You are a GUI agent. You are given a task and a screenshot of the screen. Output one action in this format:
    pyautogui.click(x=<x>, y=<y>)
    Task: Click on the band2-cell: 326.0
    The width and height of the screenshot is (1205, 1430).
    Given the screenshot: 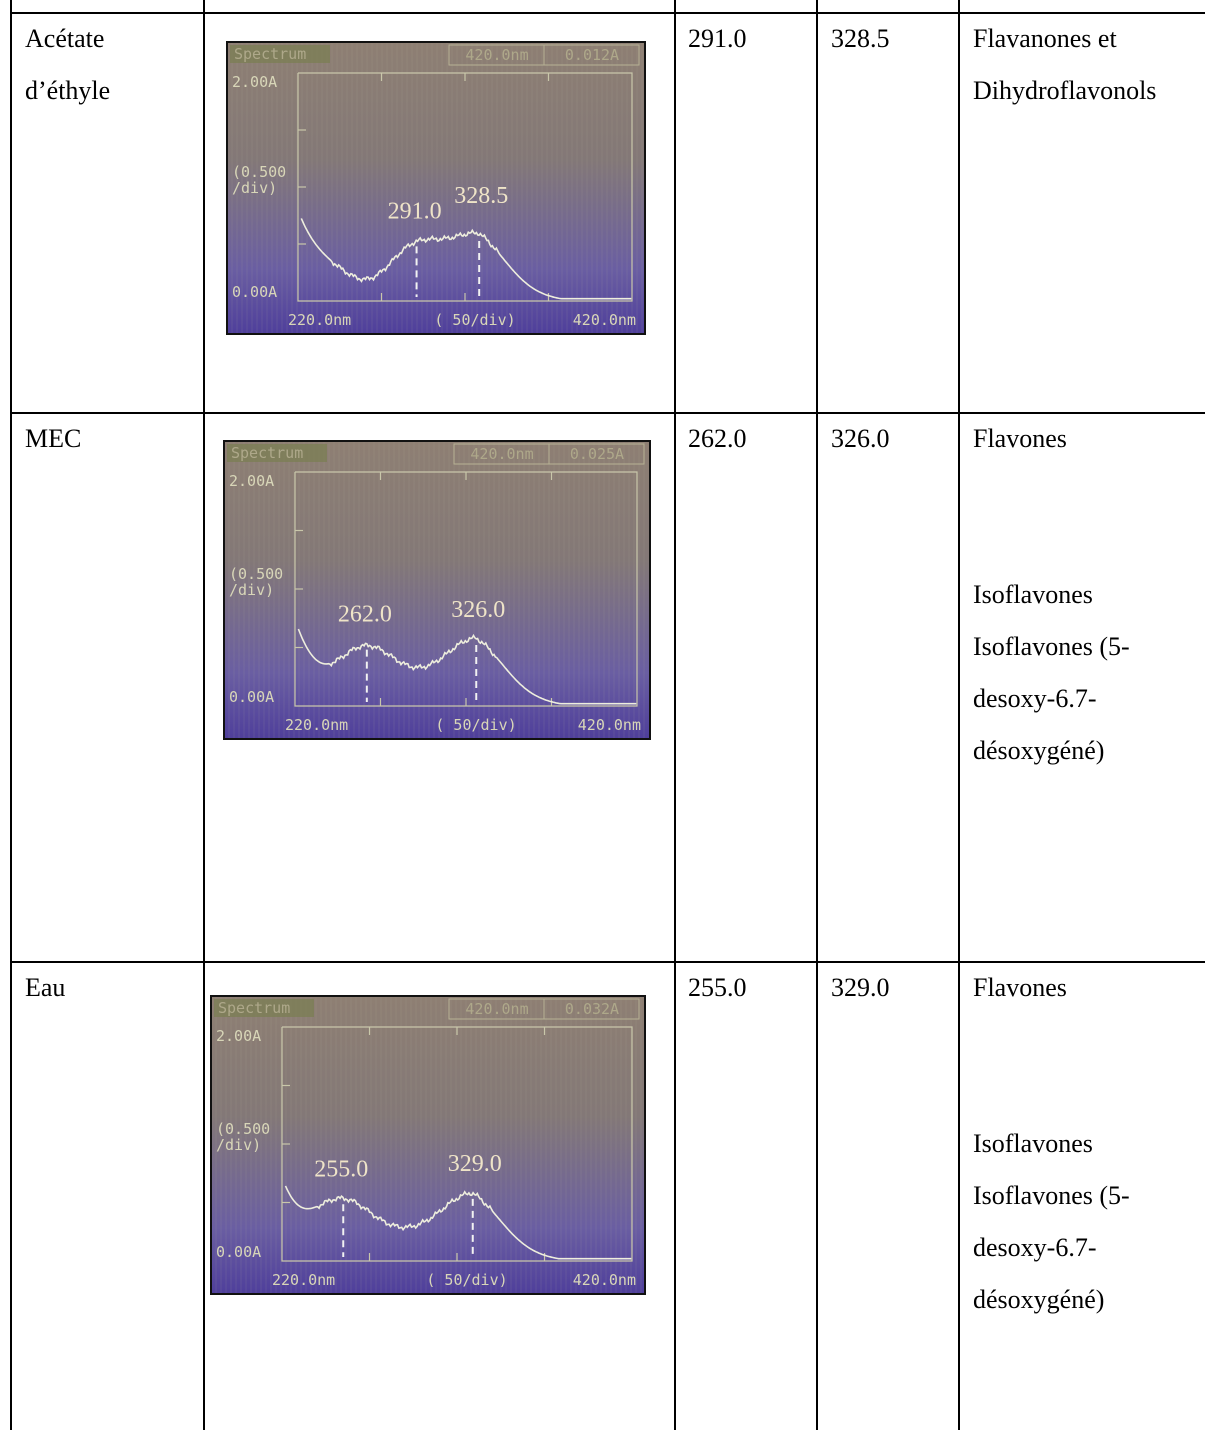 What is the action you would take?
    pyautogui.click(x=860, y=438)
    